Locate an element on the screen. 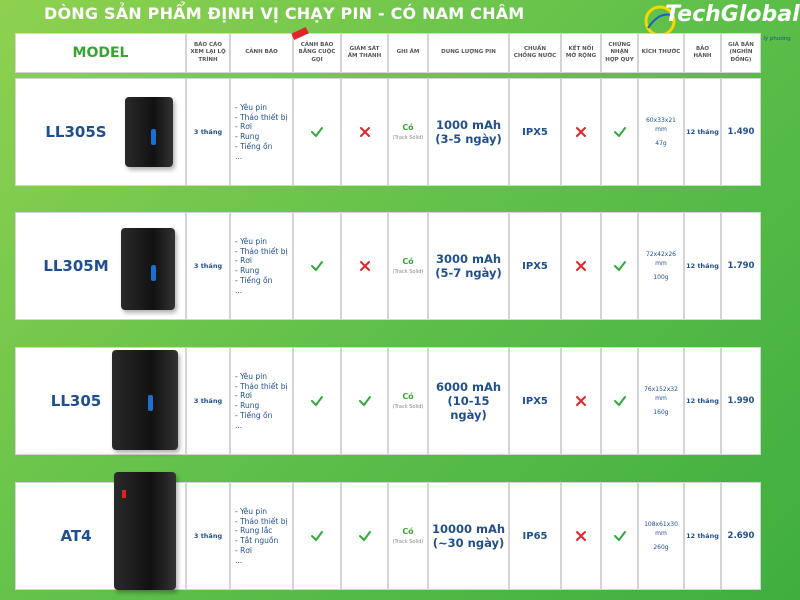  battery-cell: 3000 mAh (5-7 ngày) is located at coordinates (468, 266).